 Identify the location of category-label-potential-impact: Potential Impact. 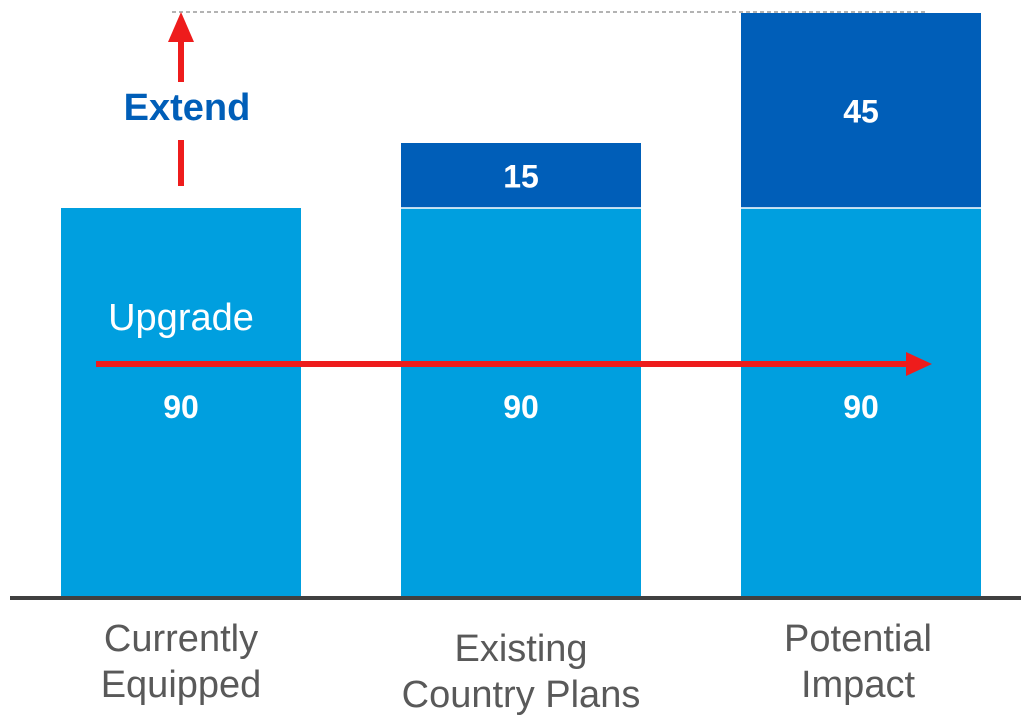
(858, 662).